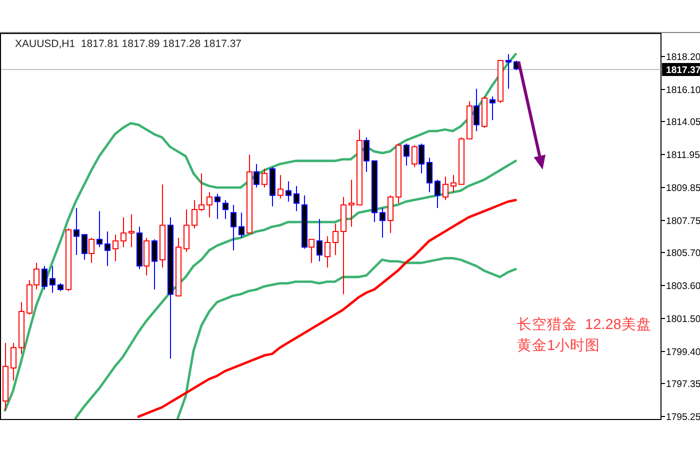 This screenshot has height=450, width=700. I want to click on y-tick-label: 1797.35, so click(683, 384).